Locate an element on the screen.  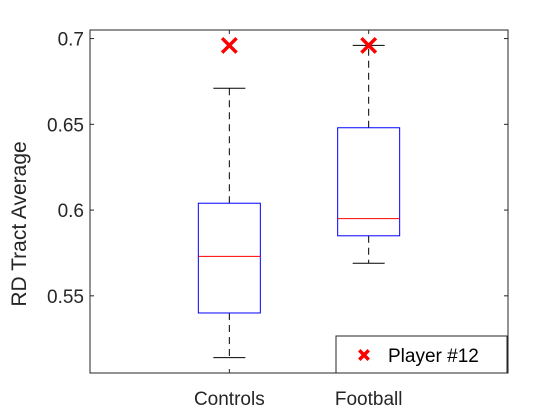
box-football is located at coordinates (369, 154).